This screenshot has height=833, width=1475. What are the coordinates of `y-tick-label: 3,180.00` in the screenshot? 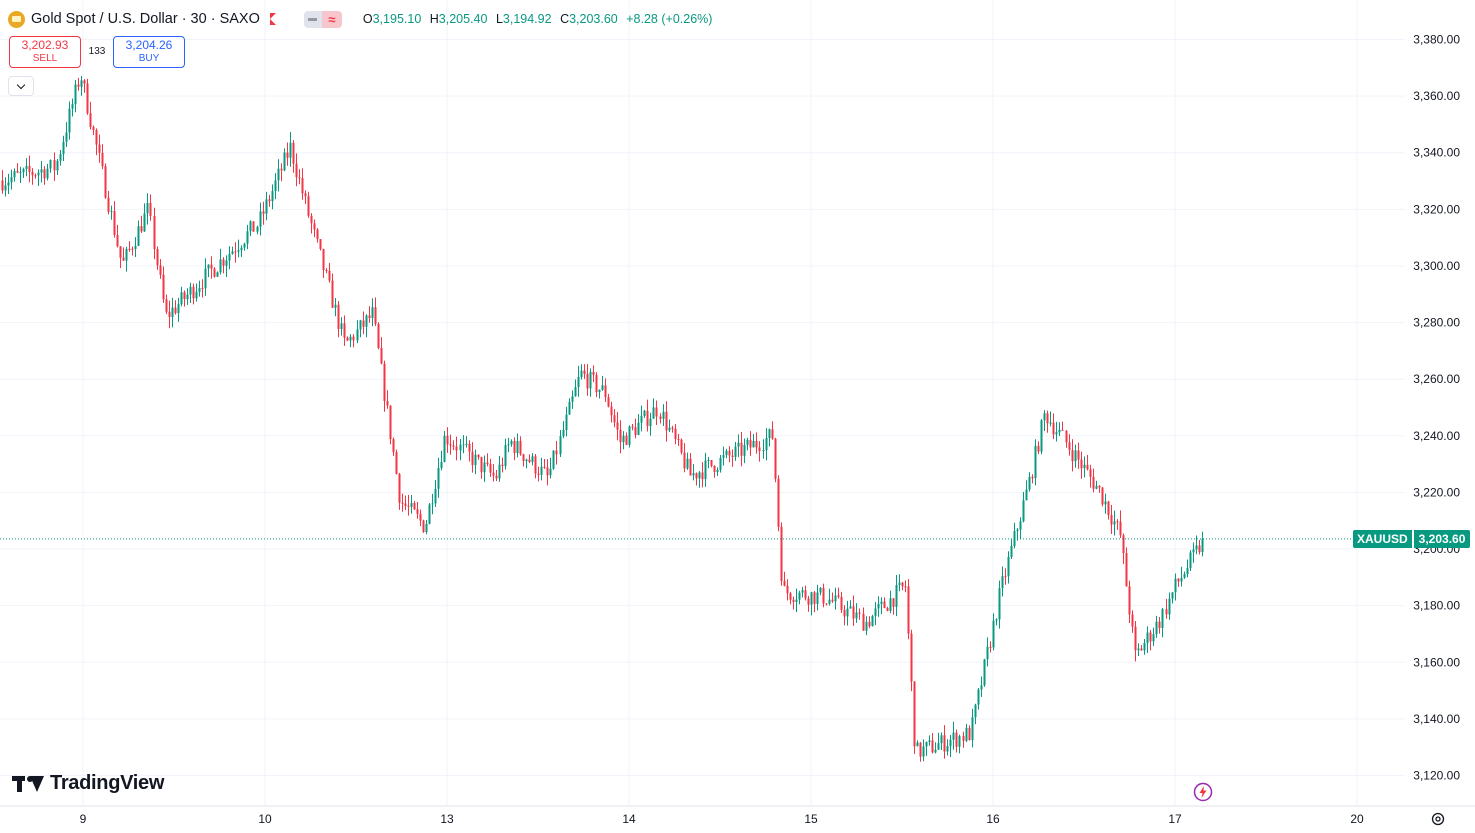 It's located at (1436, 606).